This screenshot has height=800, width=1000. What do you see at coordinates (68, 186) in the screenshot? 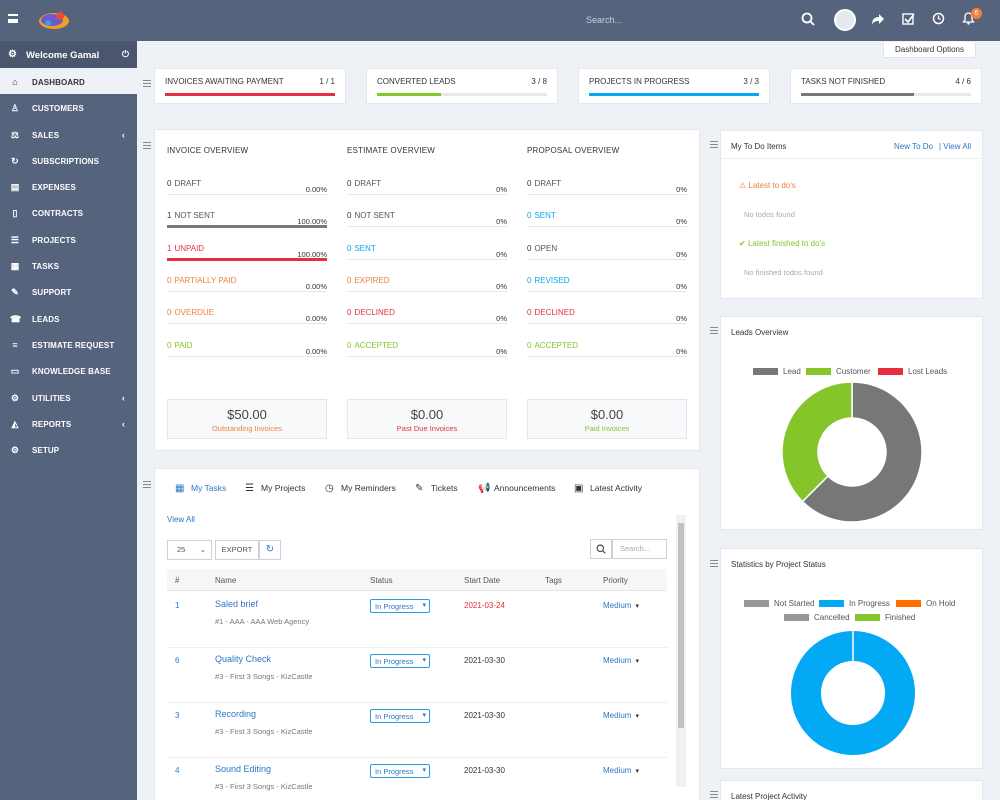
I see `sidebar-item-expenses: ▤ EXPENSES` at bounding box center [68, 186].